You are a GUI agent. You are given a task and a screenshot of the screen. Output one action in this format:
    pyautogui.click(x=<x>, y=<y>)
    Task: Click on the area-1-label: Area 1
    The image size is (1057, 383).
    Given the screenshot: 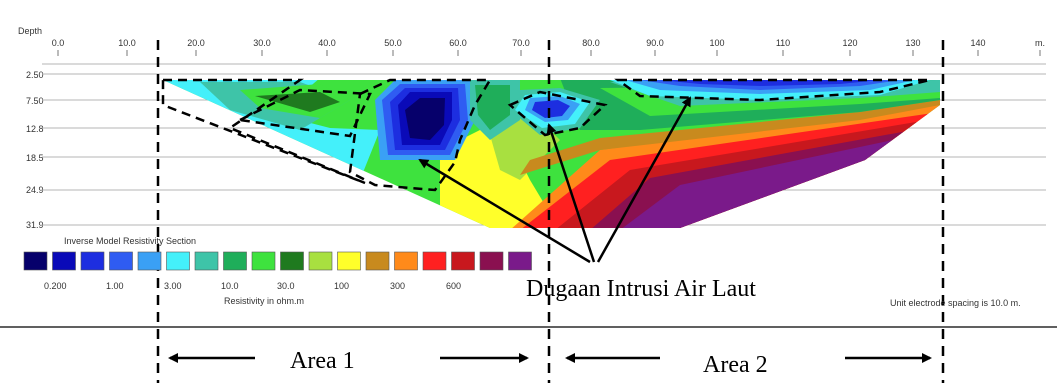 What is the action you would take?
    pyautogui.click(x=322, y=361)
    